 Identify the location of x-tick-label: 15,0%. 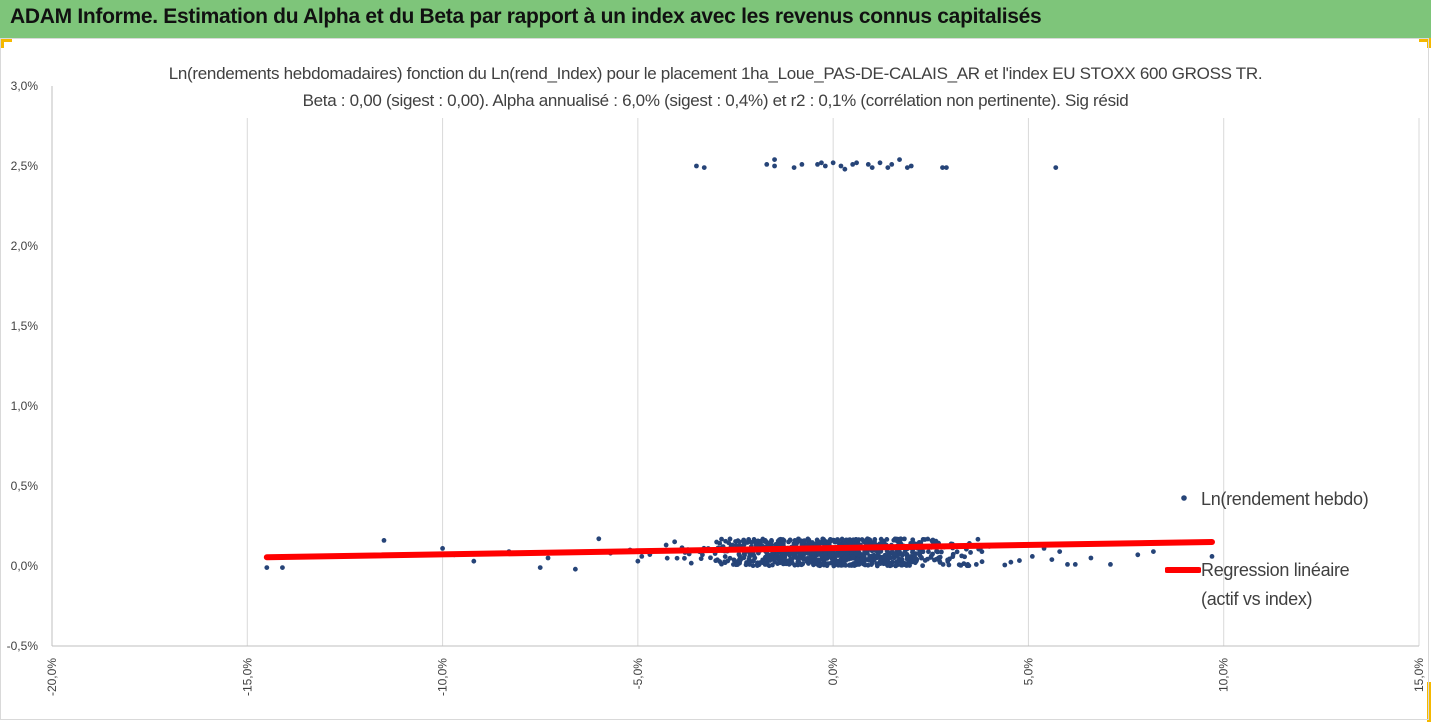
(1419, 675).